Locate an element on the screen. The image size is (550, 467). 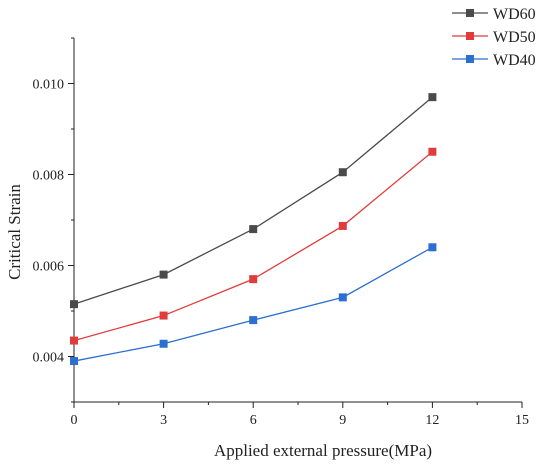
y-ticks: 0.004 0.006 0.008 0.010 is located at coordinates (53, 220).